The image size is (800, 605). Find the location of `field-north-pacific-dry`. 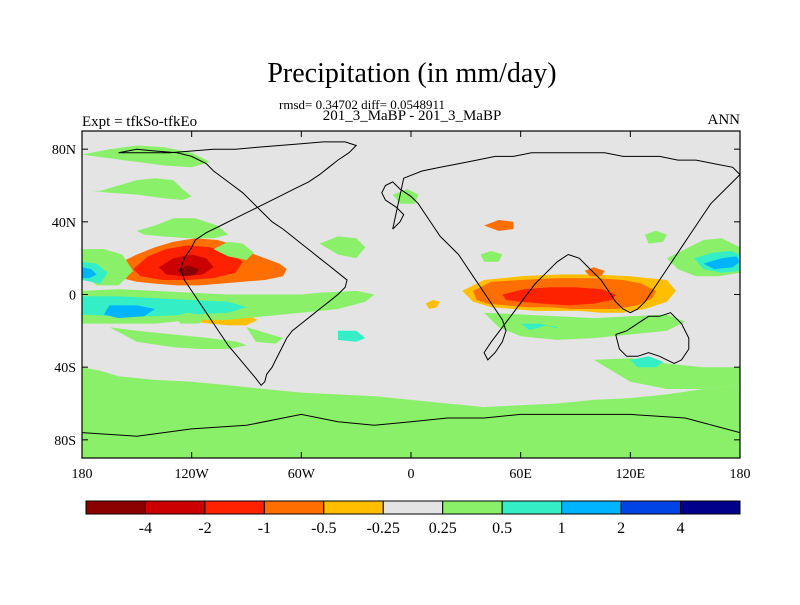

field-north-pacific-dry is located at coordinates (186, 265).